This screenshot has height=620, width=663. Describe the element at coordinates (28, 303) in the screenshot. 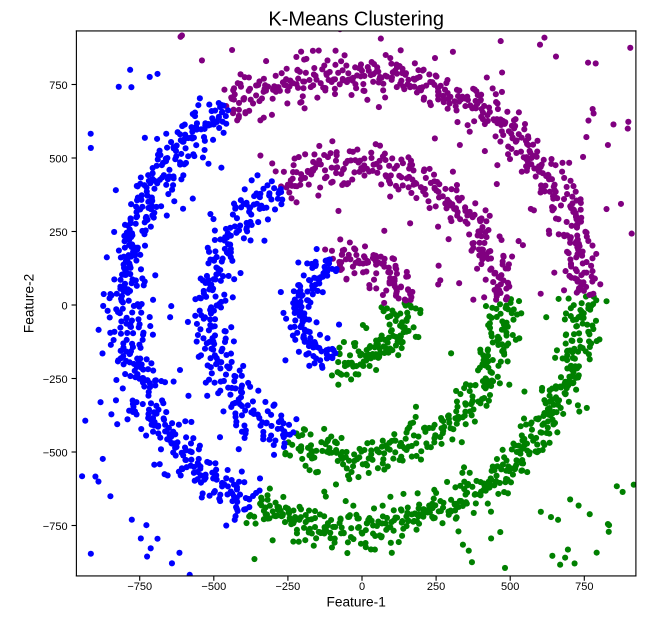

I see `svg-text: Feature-2` at that location.